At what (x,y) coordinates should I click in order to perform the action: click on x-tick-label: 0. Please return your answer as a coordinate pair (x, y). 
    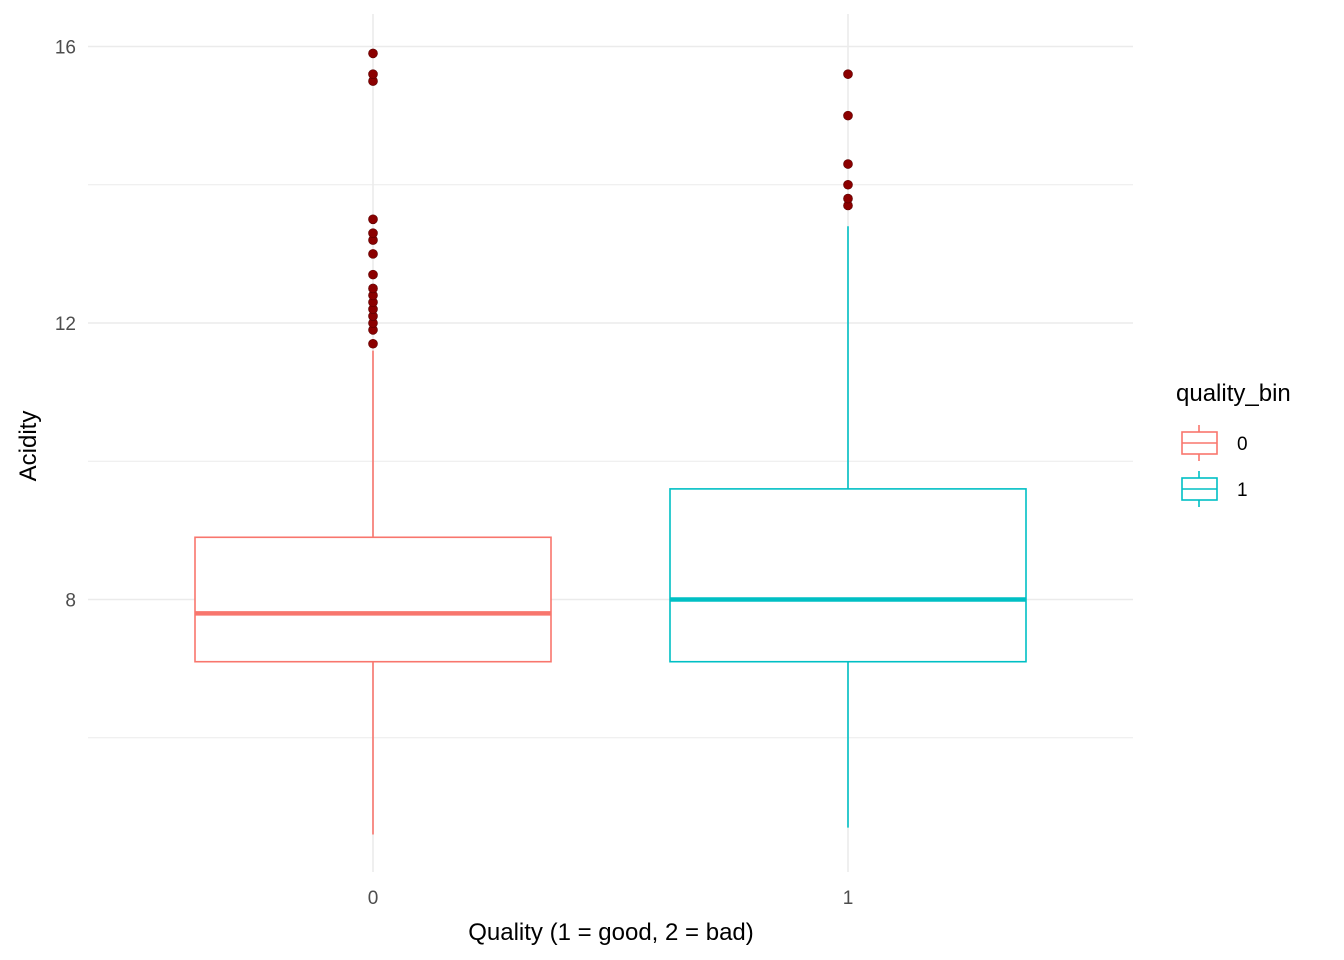
    Looking at the image, I should click on (373, 898).